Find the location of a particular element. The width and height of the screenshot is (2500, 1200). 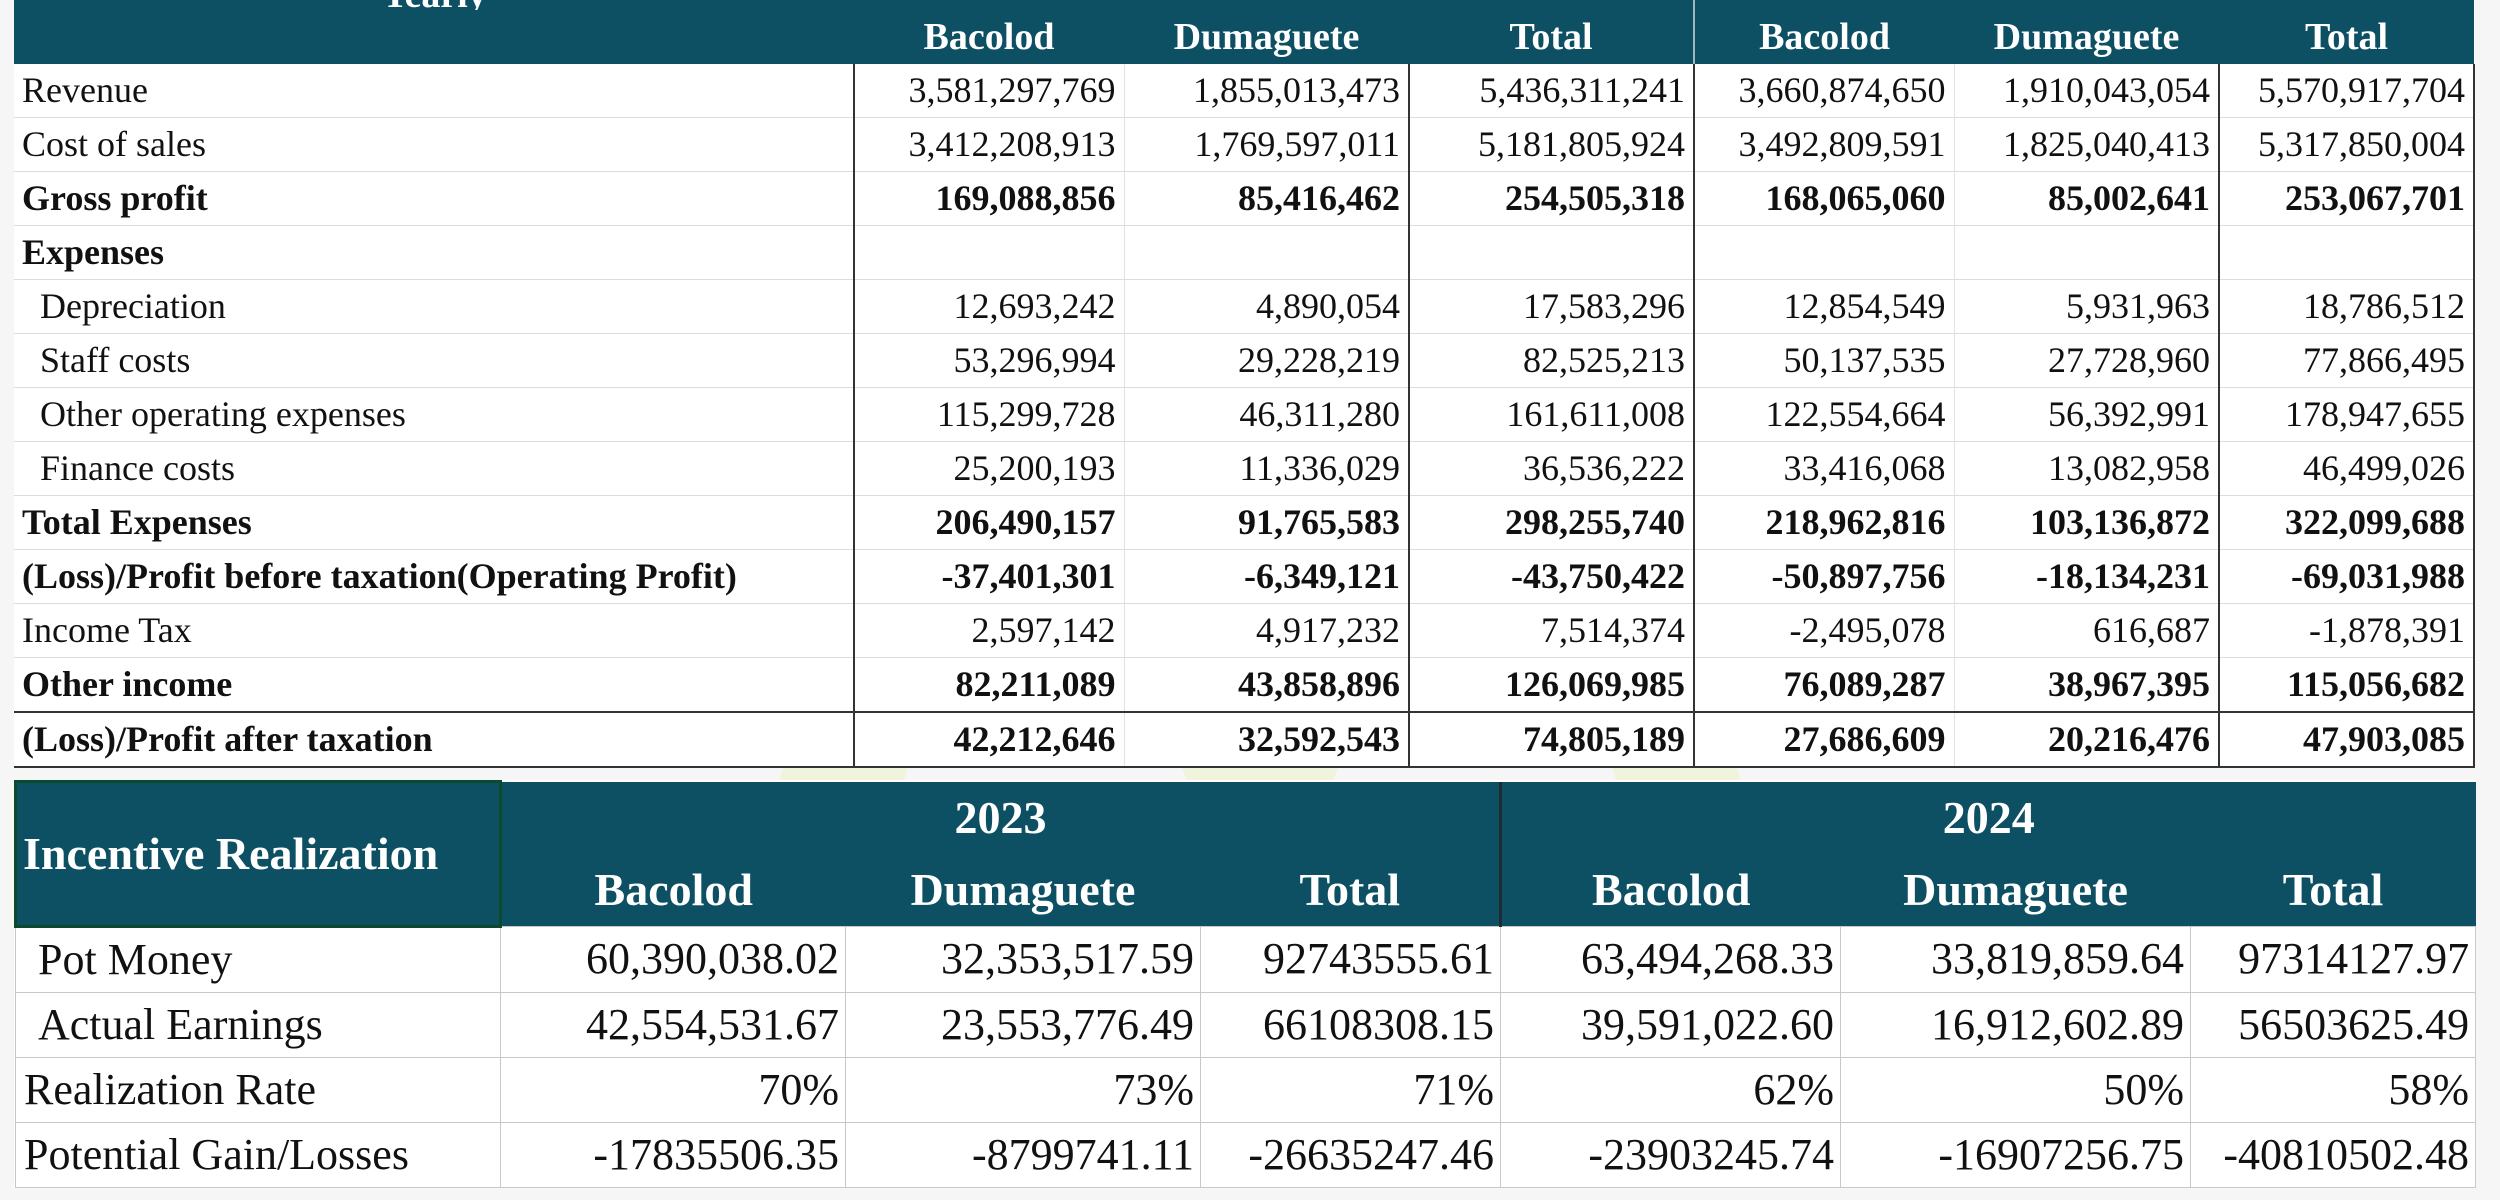

value-cell: 168,065,060 is located at coordinates (1824, 198).